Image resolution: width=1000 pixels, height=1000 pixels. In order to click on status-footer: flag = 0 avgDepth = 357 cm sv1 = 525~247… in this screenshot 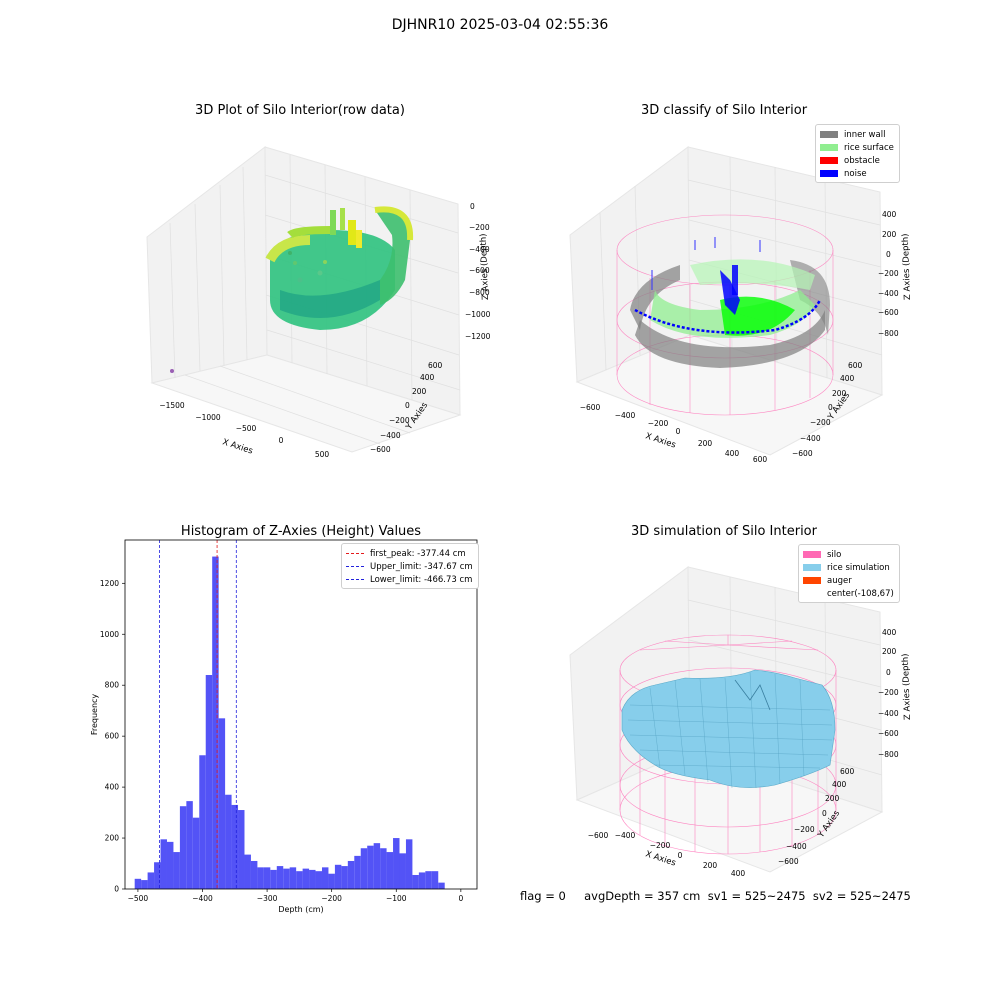, I will do `click(715, 896)`.